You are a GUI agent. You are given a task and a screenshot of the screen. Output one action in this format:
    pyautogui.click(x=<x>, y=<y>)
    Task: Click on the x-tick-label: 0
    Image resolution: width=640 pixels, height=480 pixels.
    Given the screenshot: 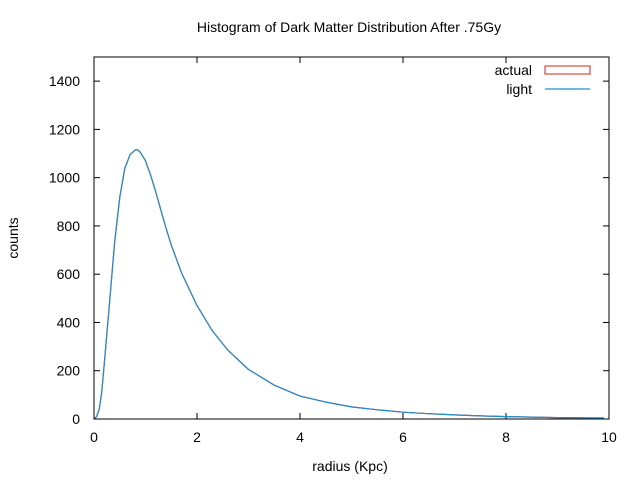 What is the action you would take?
    pyautogui.click(x=94, y=437)
    